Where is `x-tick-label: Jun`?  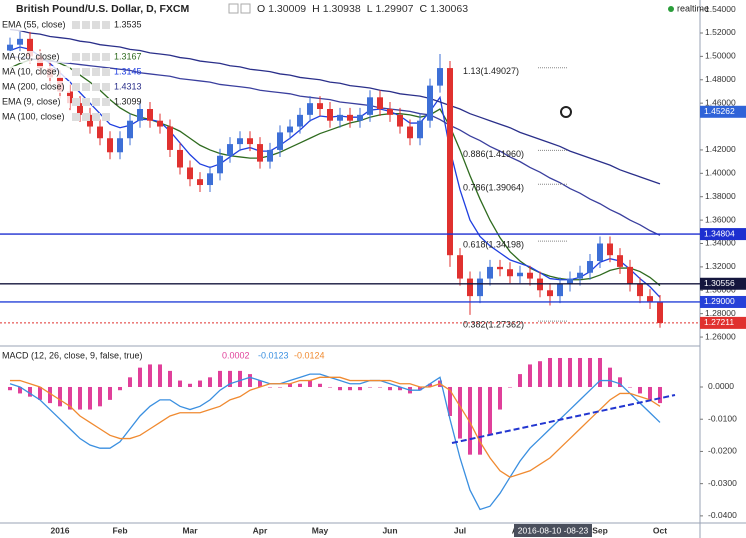
x-tick-label: Jun is located at coordinates (389, 530).